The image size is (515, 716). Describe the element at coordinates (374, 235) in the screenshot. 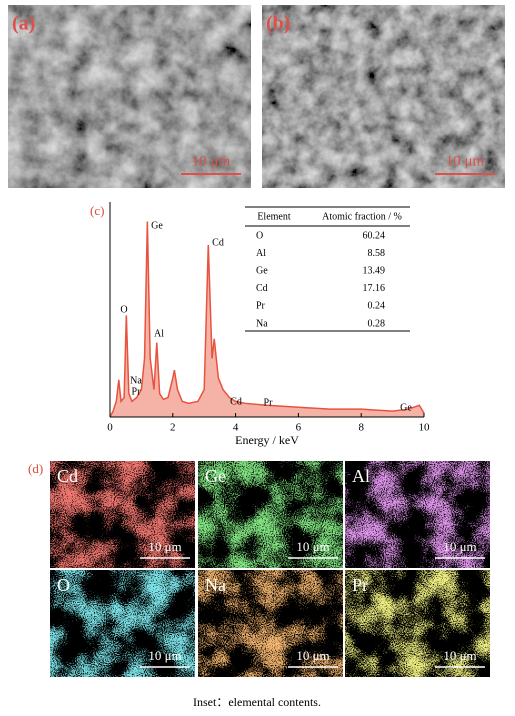

I see `table-cell: 60.24` at that location.